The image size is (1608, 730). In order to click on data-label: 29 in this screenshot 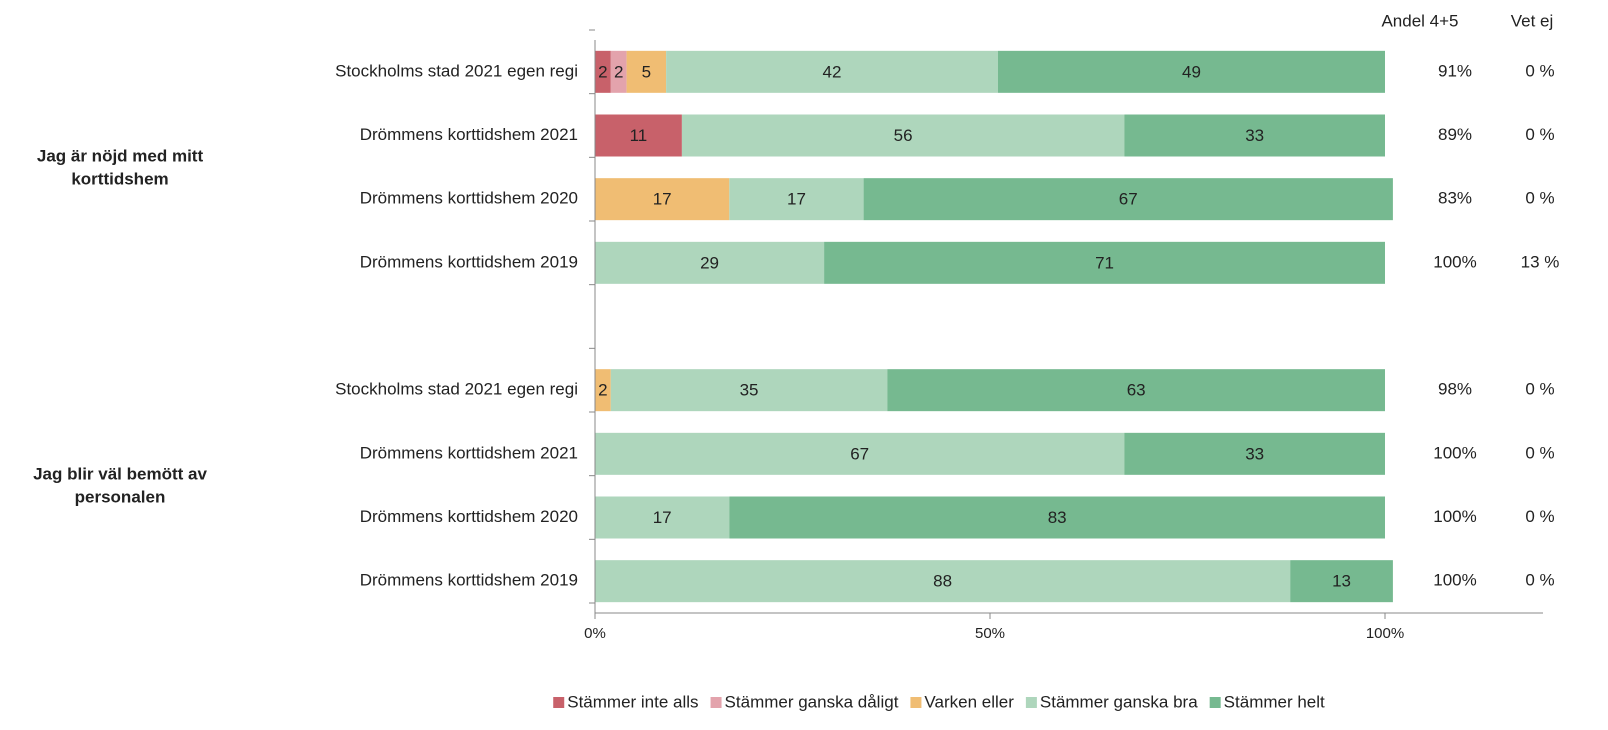, I will do `click(709, 262)`.